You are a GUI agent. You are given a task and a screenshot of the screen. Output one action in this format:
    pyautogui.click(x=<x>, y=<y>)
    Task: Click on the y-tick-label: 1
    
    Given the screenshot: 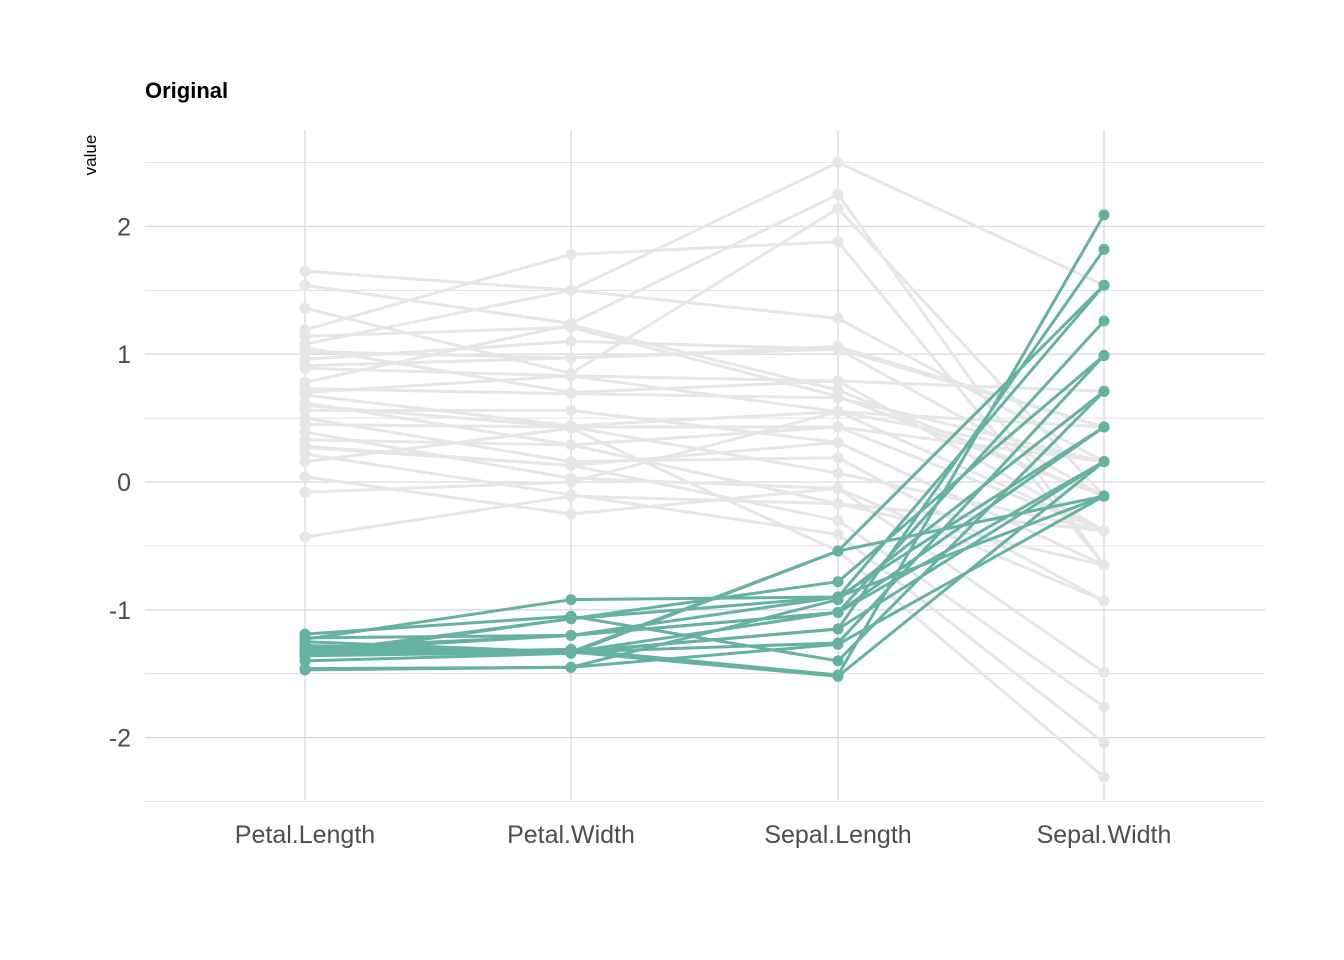 What is the action you would take?
    pyautogui.click(x=124, y=355)
    